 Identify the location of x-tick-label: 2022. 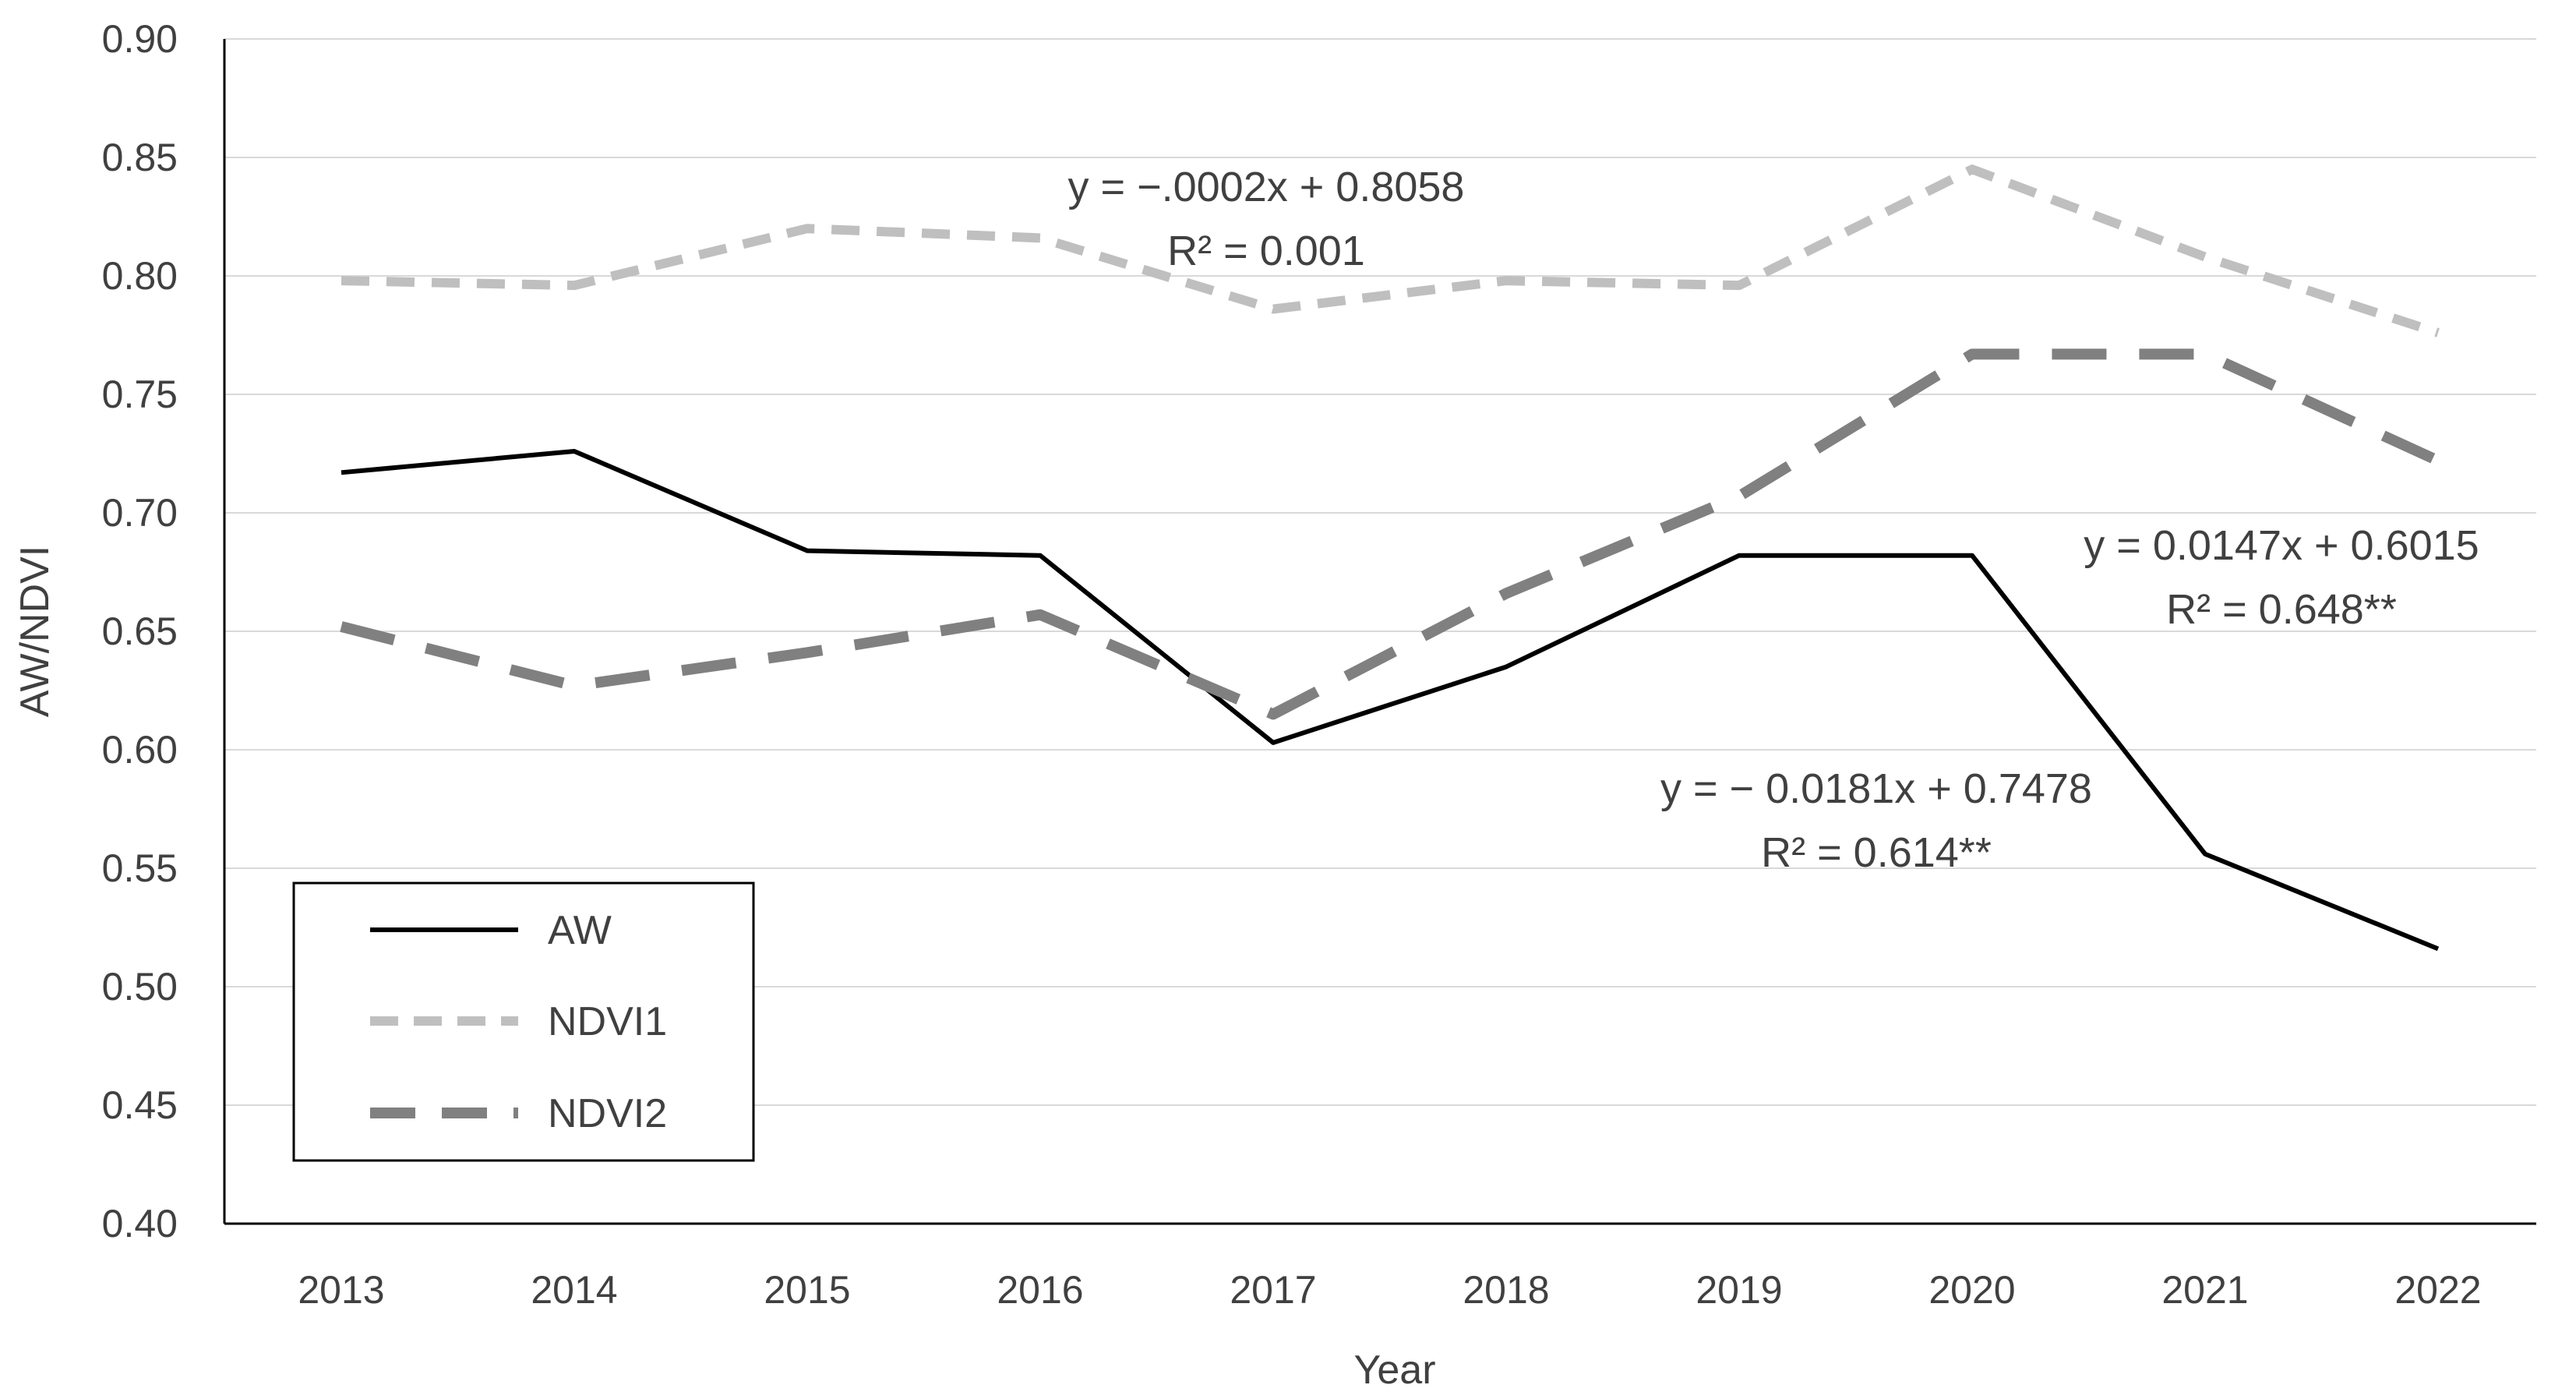
(2437, 1290).